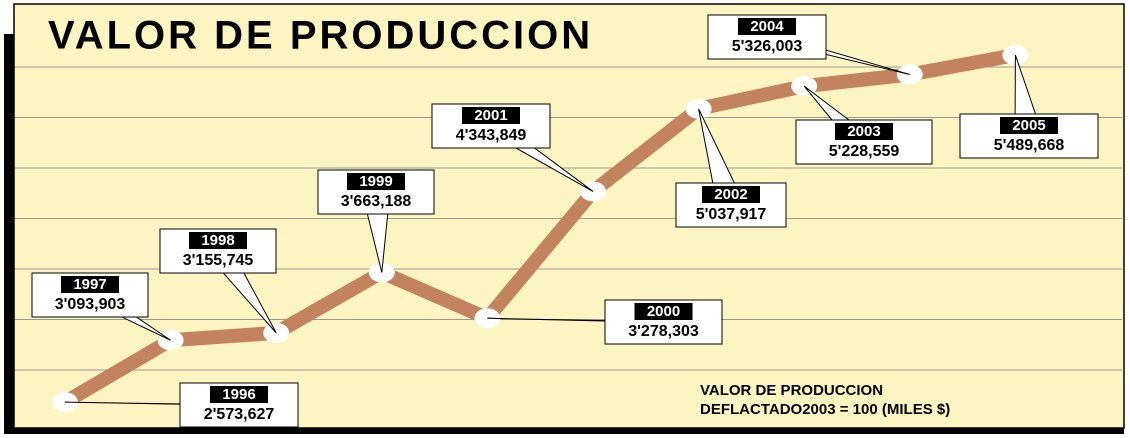  Describe the element at coordinates (90, 304) in the screenshot. I see `value-label: 3'093,903` at that location.